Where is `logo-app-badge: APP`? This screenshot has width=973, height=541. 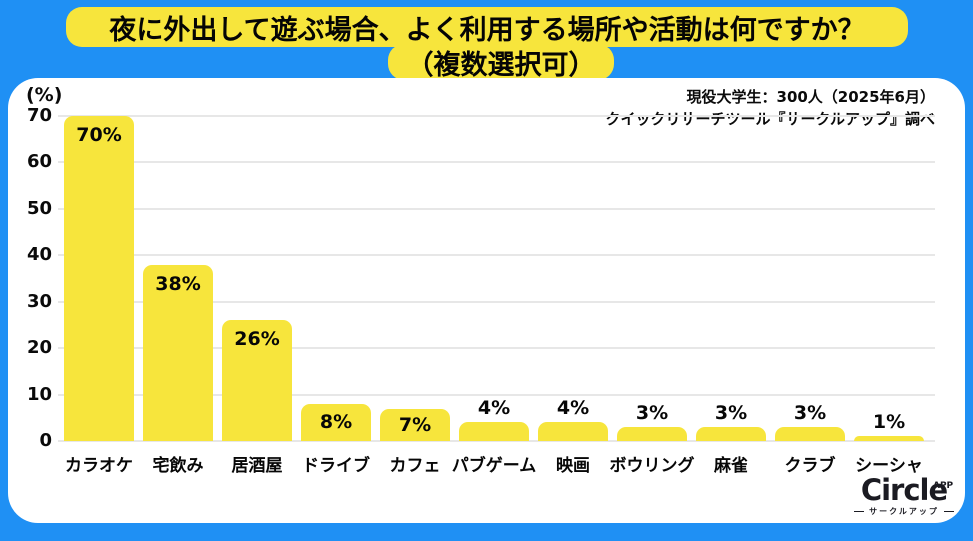
logo-app-badge: APP is located at coordinates (943, 486).